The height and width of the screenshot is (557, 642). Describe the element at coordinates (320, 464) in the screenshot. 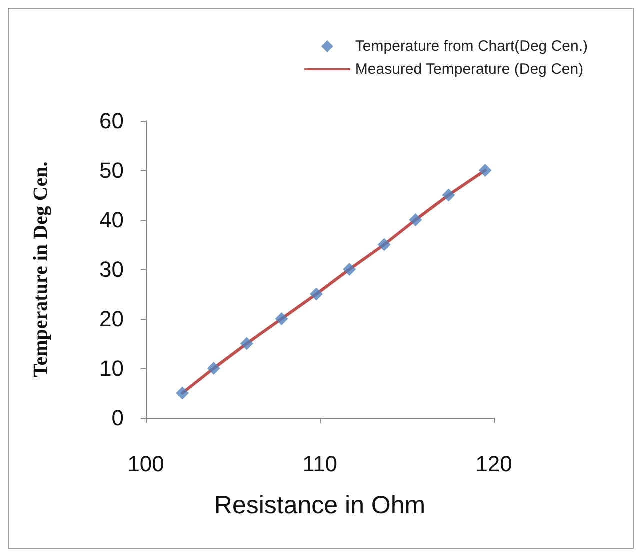

I see `x-tick-label: 110` at that location.